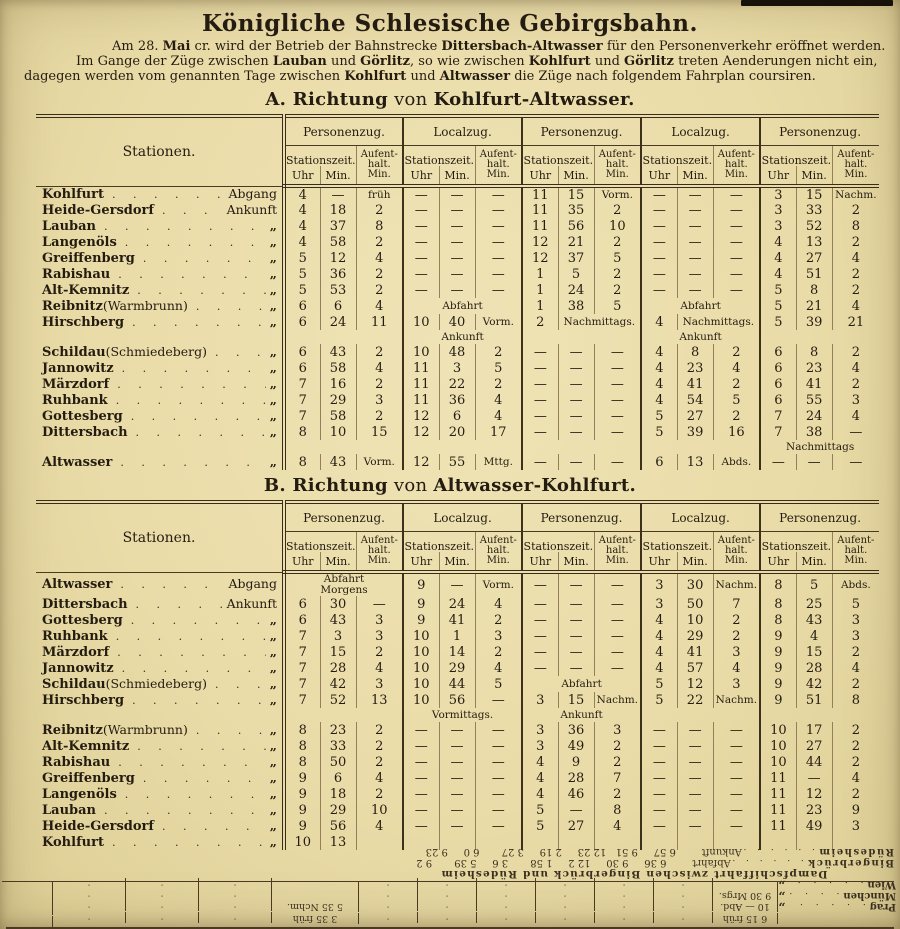 Image resolution: width=900 pixels, height=929 pixels. What do you see at coordinates (540, 730) in the screenshot?
I see `hour-cell: 3` at bounding box center [540, 730].